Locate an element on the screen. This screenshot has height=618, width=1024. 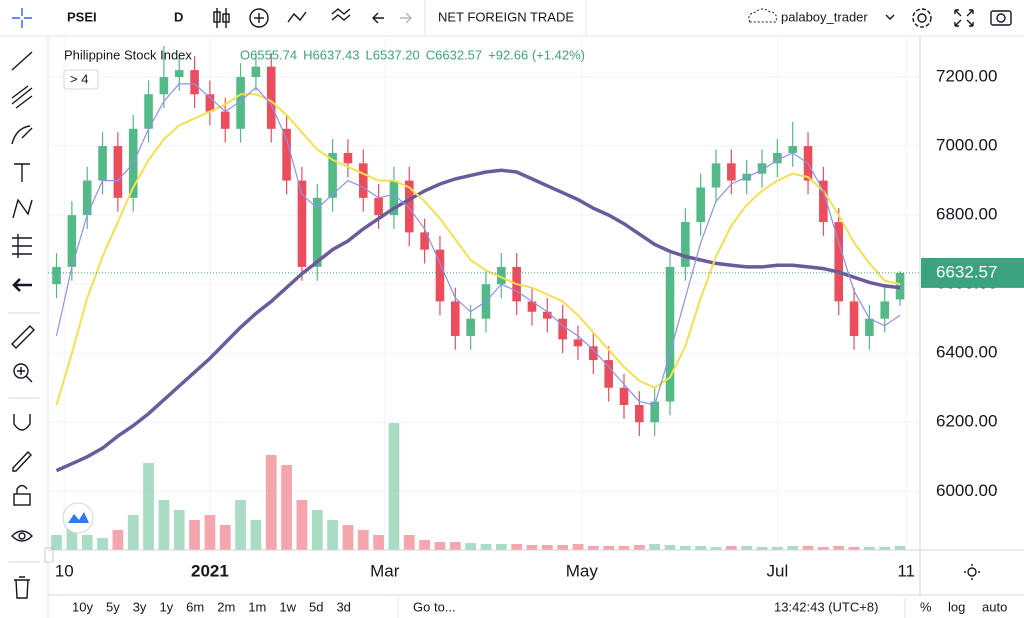
text-icon is located at coordinates (22, 172).